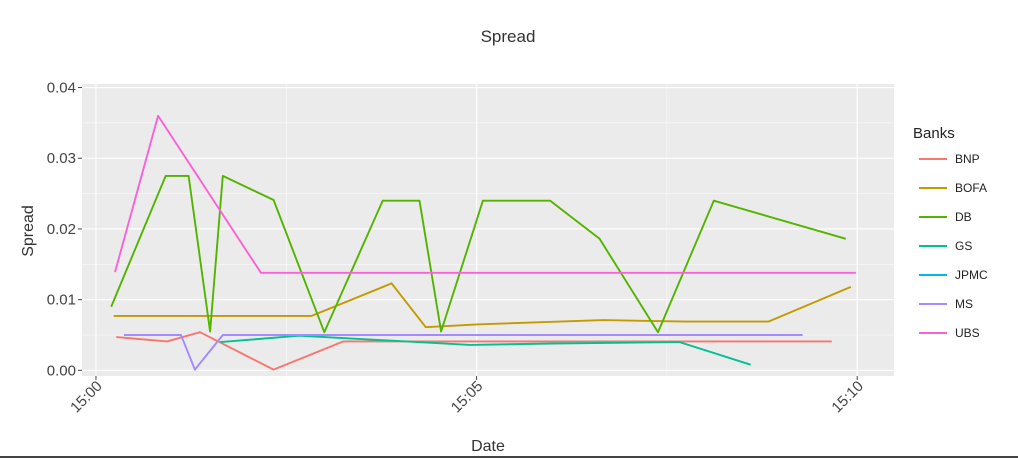  I want to click on y-tick-label: 0.02, so click(61, 229).